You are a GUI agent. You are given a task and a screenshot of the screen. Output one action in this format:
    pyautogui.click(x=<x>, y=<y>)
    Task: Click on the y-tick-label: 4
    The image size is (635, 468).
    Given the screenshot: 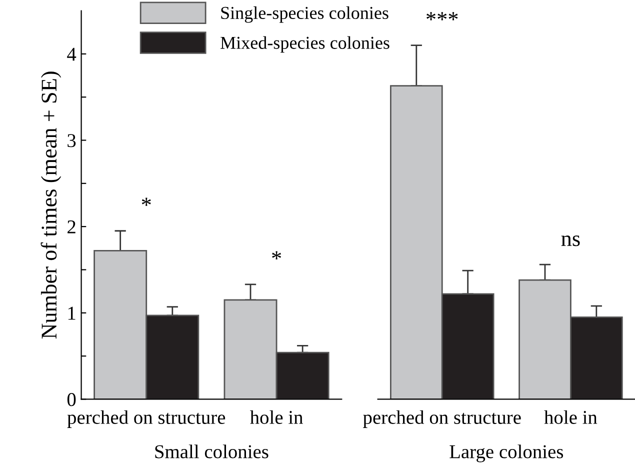 What is the action you would take?
    pyautogui.click(x=71, y=54)
    